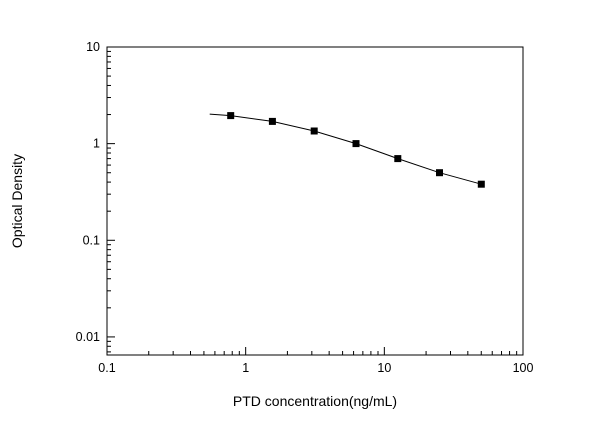  Describe the element at coordinates (315, 401) in the screenshot. I see `x-axis-title: PTD concentration(ng/mL)` at that location.